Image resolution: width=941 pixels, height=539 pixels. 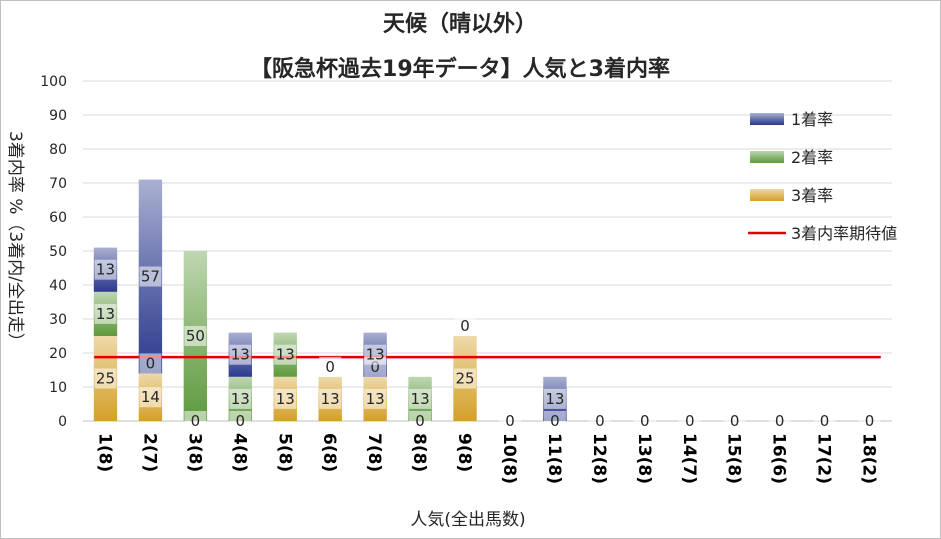 I want to click on data-label-bg-9(8)-3着率, so click(x=465, y=378).